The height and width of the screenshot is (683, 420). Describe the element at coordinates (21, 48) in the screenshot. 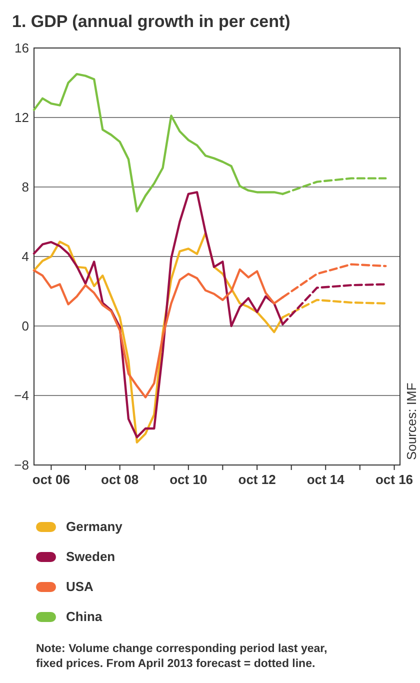

I see `y-tick-label: 16` at that location.